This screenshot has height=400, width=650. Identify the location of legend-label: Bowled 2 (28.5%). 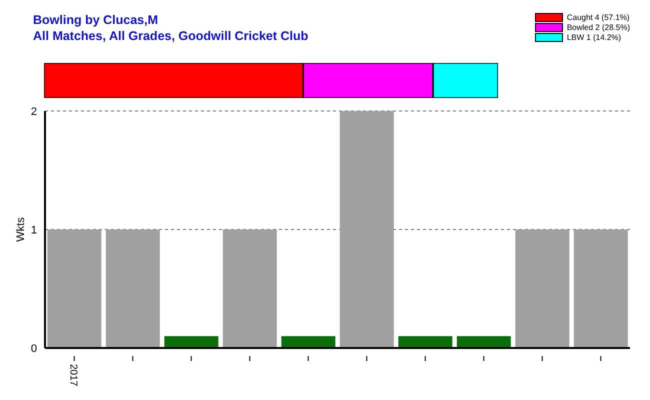
(598, 27).